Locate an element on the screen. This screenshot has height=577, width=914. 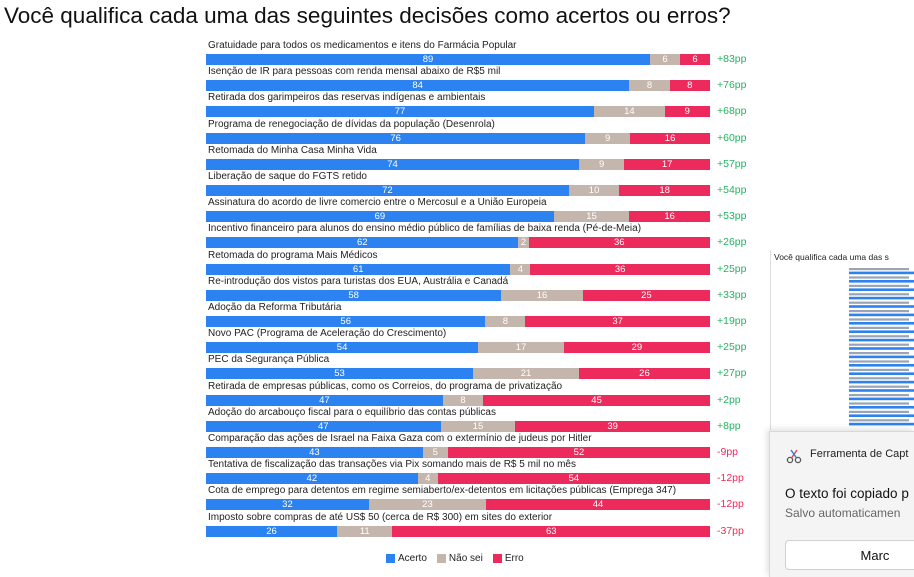
net-difference-label: +2pp is located at coordinates (729, 399).